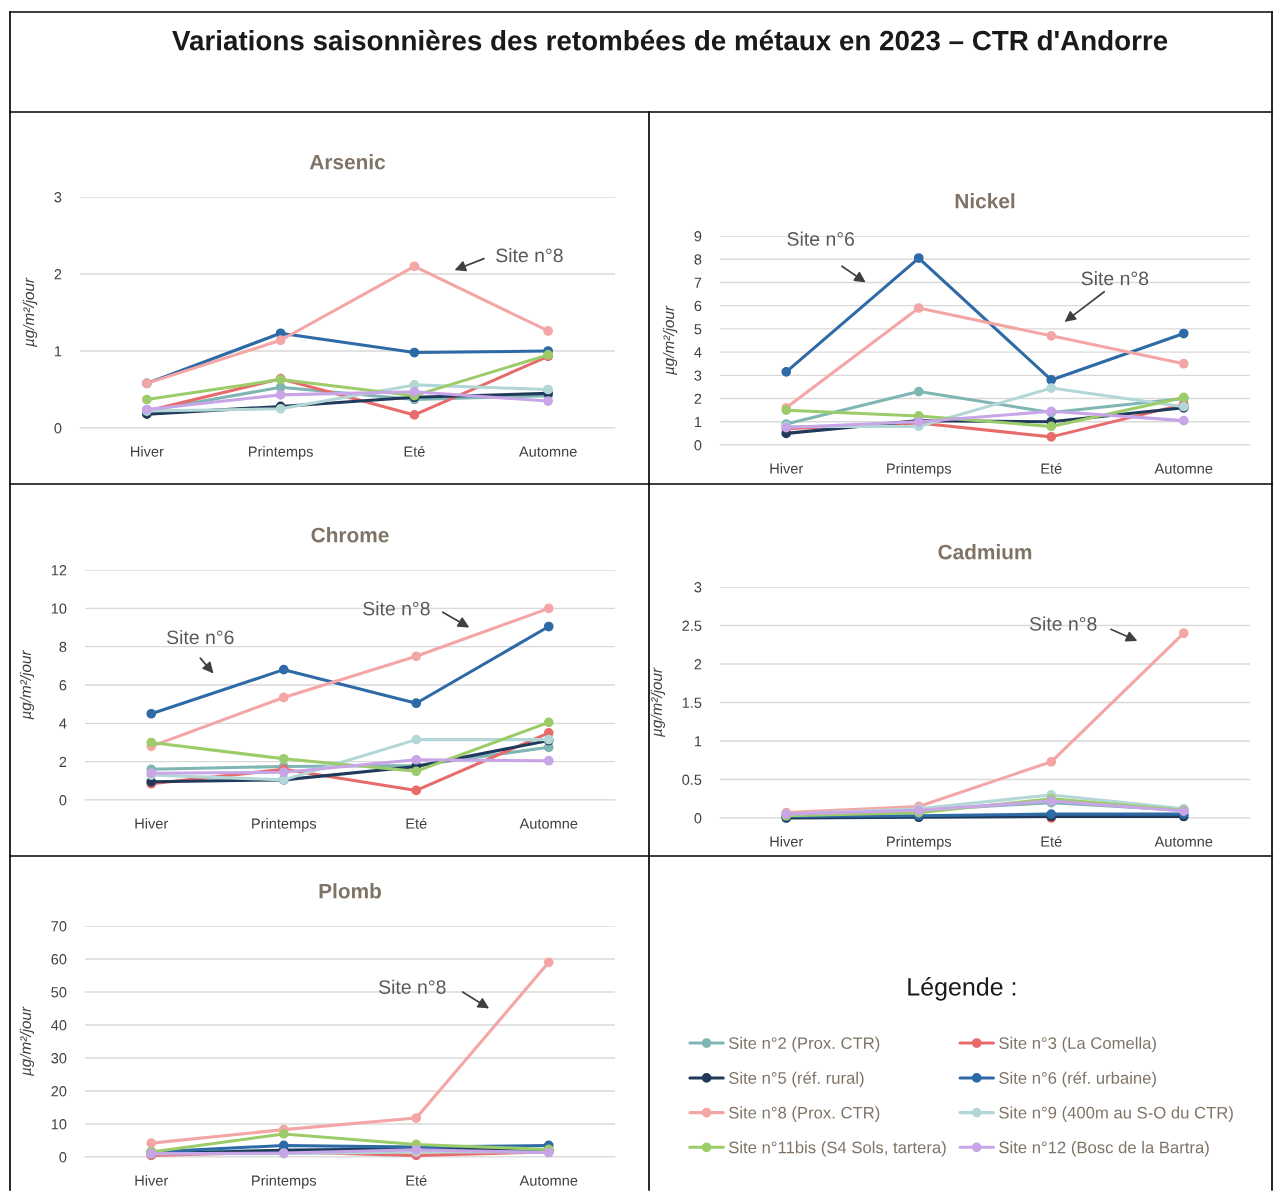 This screenshot has height=1192, width=1274. Describe the element at coordinates (804, 1044) in the screenshot. I see `legend-label: Site n°2 (Prox. CTR)` at that location.